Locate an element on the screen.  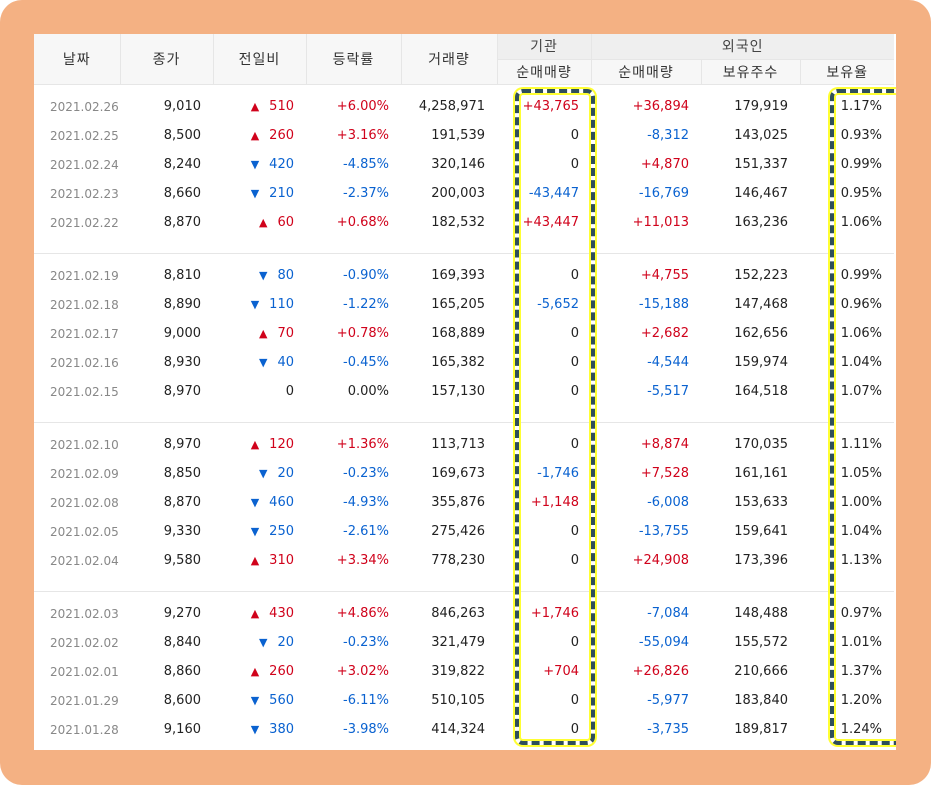
cell-foreign-shares: 210,666 is located at coordinates (761, 671).